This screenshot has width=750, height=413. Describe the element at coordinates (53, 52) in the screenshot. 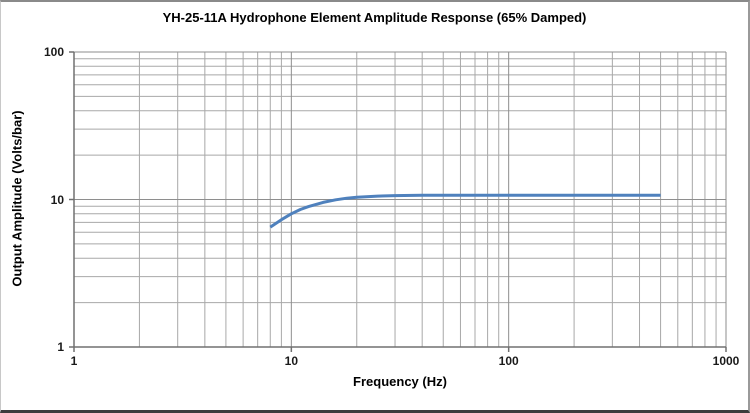

I see `y-axis-tick-label: 100` at that location.